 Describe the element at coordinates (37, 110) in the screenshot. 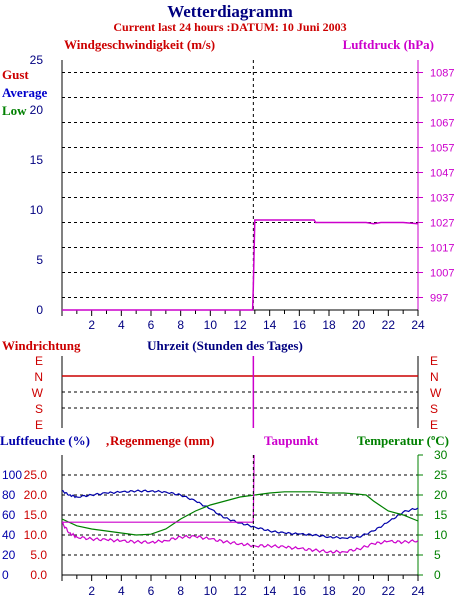

I see `wind-speed-tick-label: 20` at that location.